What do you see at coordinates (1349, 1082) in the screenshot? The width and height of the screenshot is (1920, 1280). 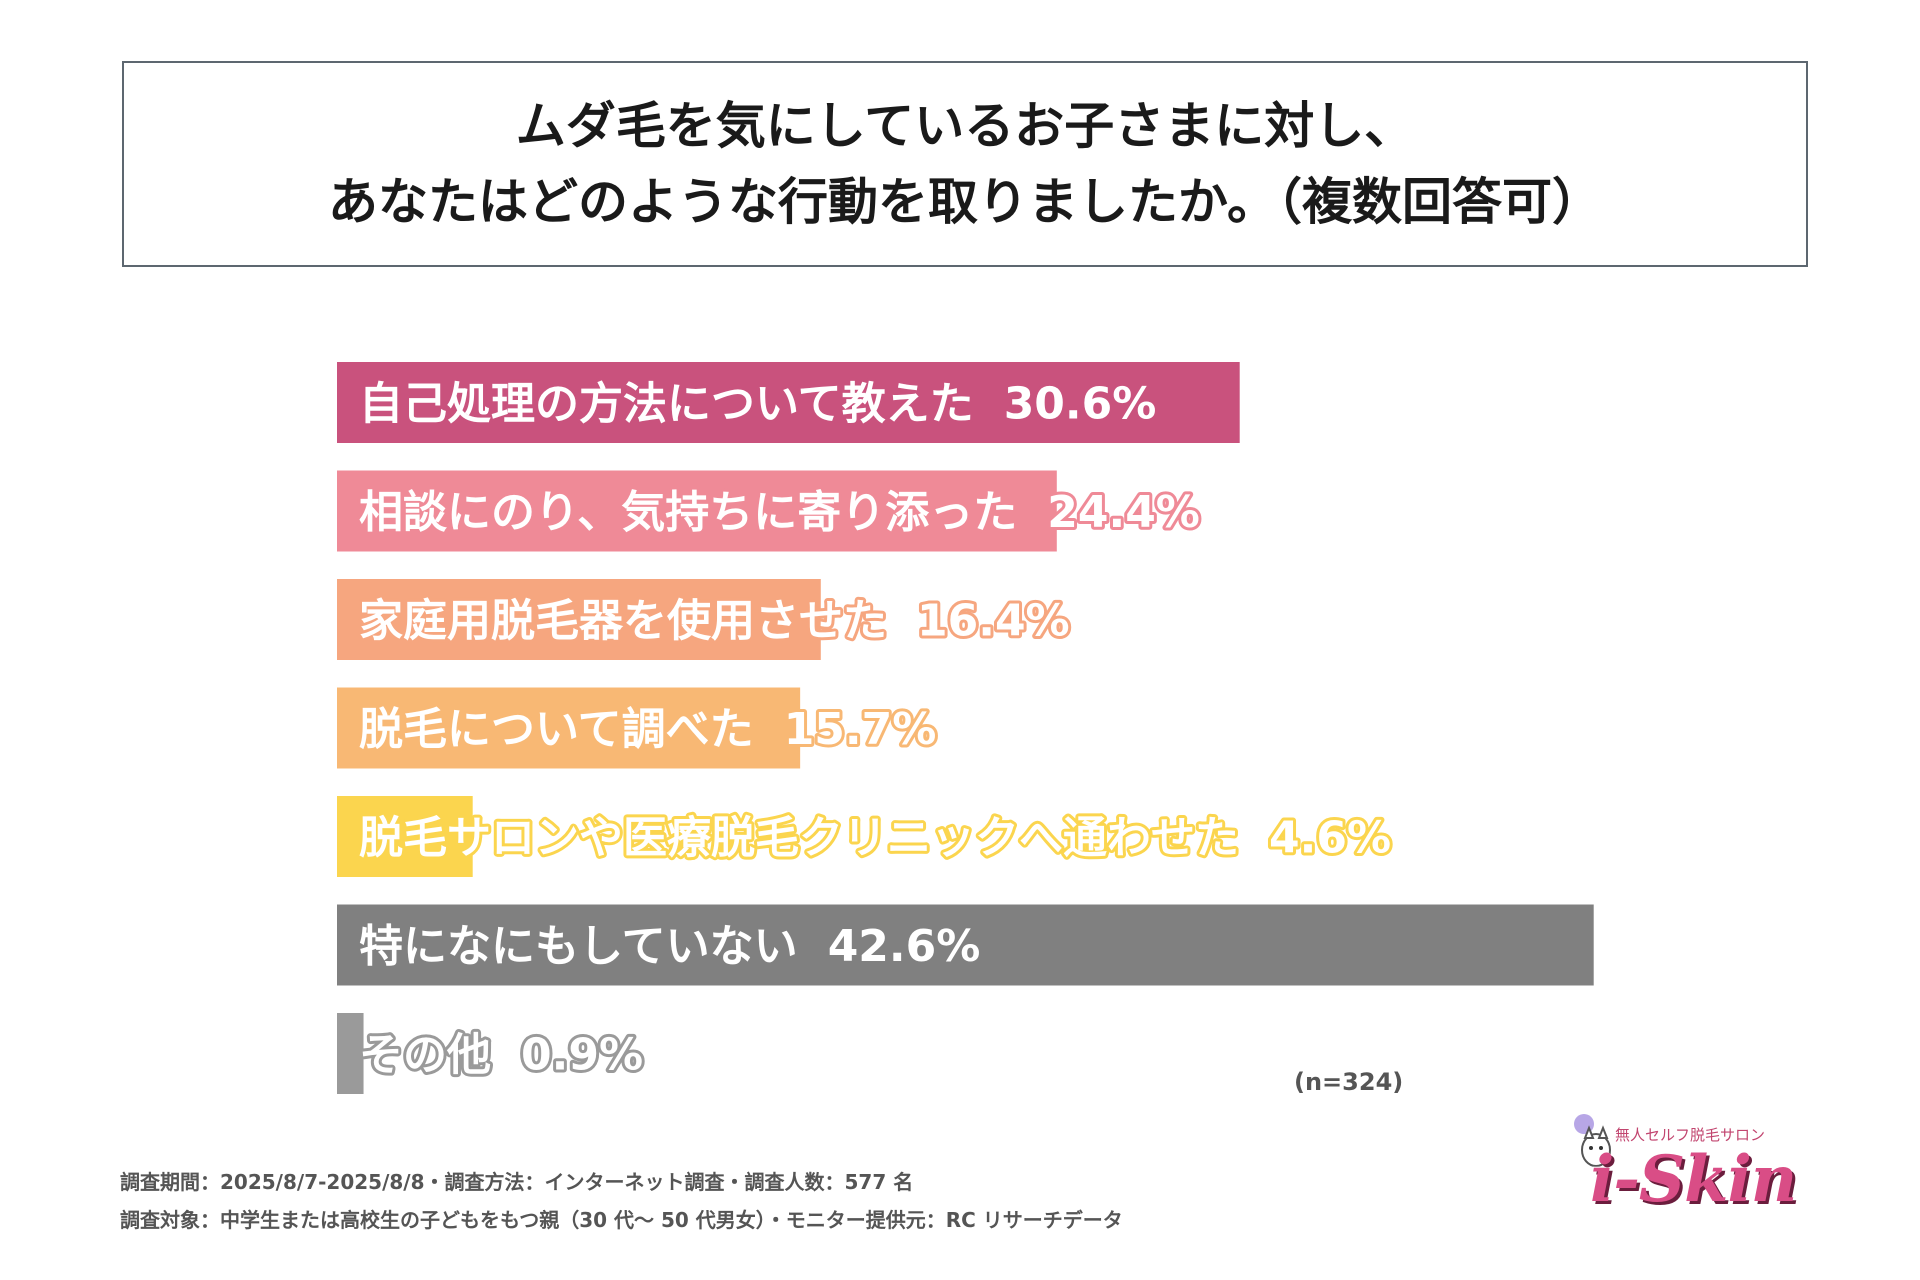 I see `sample-size-note: (n=324)` at bounding box center [1349, 1082].